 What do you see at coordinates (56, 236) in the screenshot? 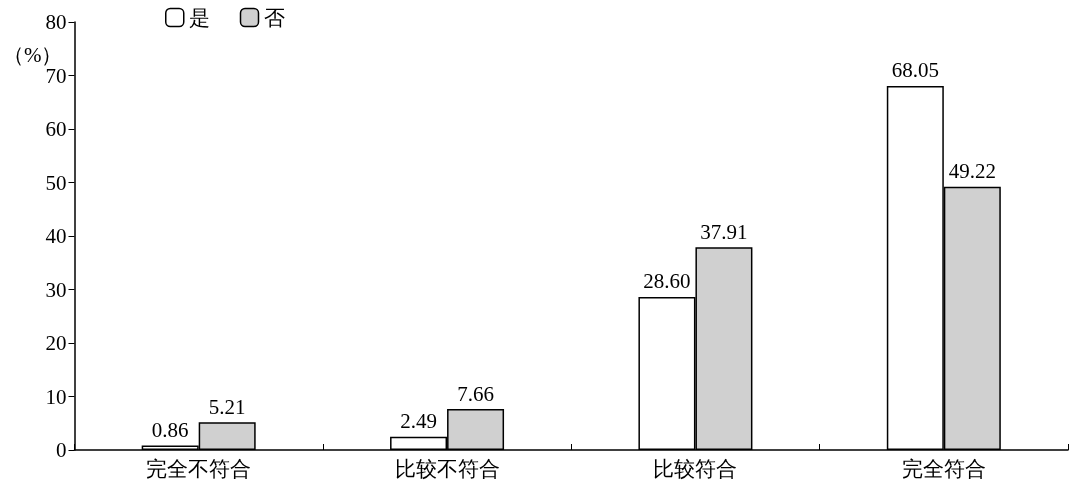
I see `y-tick-label: 40` at bounding box center [56, 236].